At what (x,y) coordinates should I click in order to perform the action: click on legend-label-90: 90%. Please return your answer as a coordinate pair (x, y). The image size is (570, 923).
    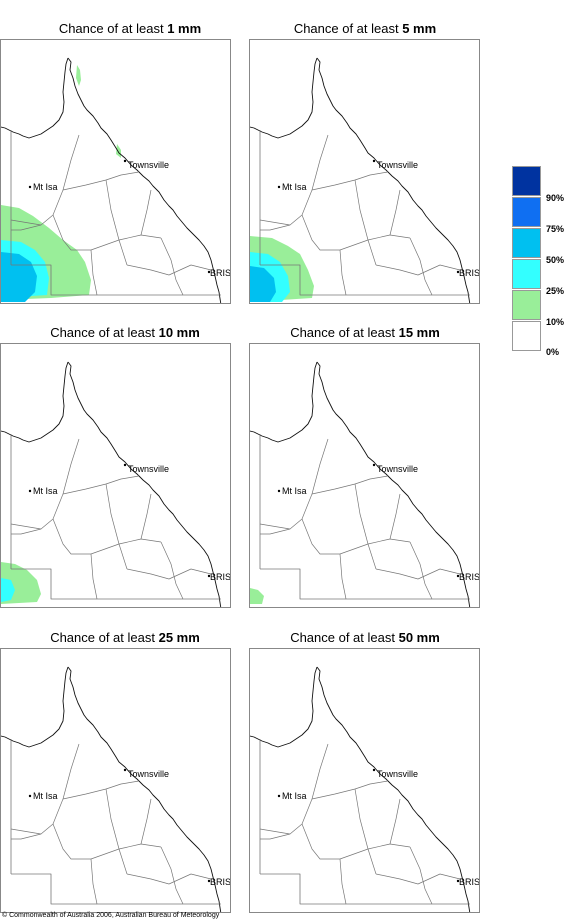
    Looking at the image, I should click on (555, 198).